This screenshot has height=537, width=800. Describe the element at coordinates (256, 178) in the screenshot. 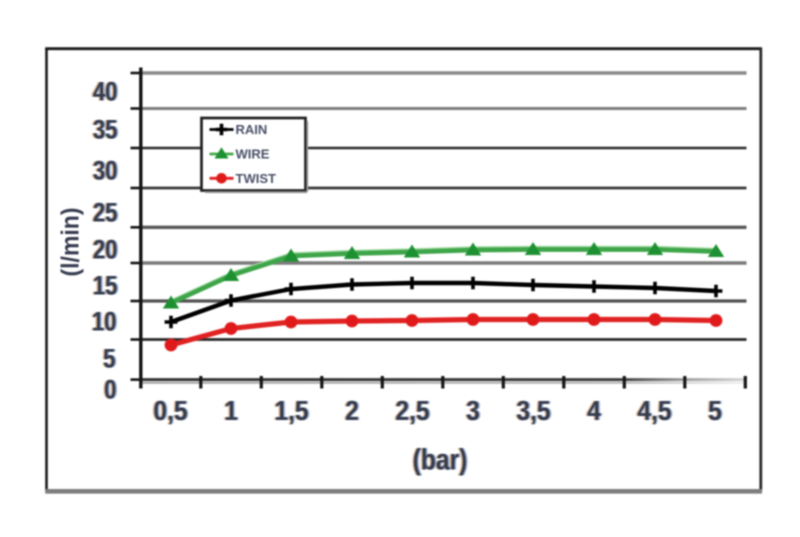

I see `svg-text: TWIST` at that location.